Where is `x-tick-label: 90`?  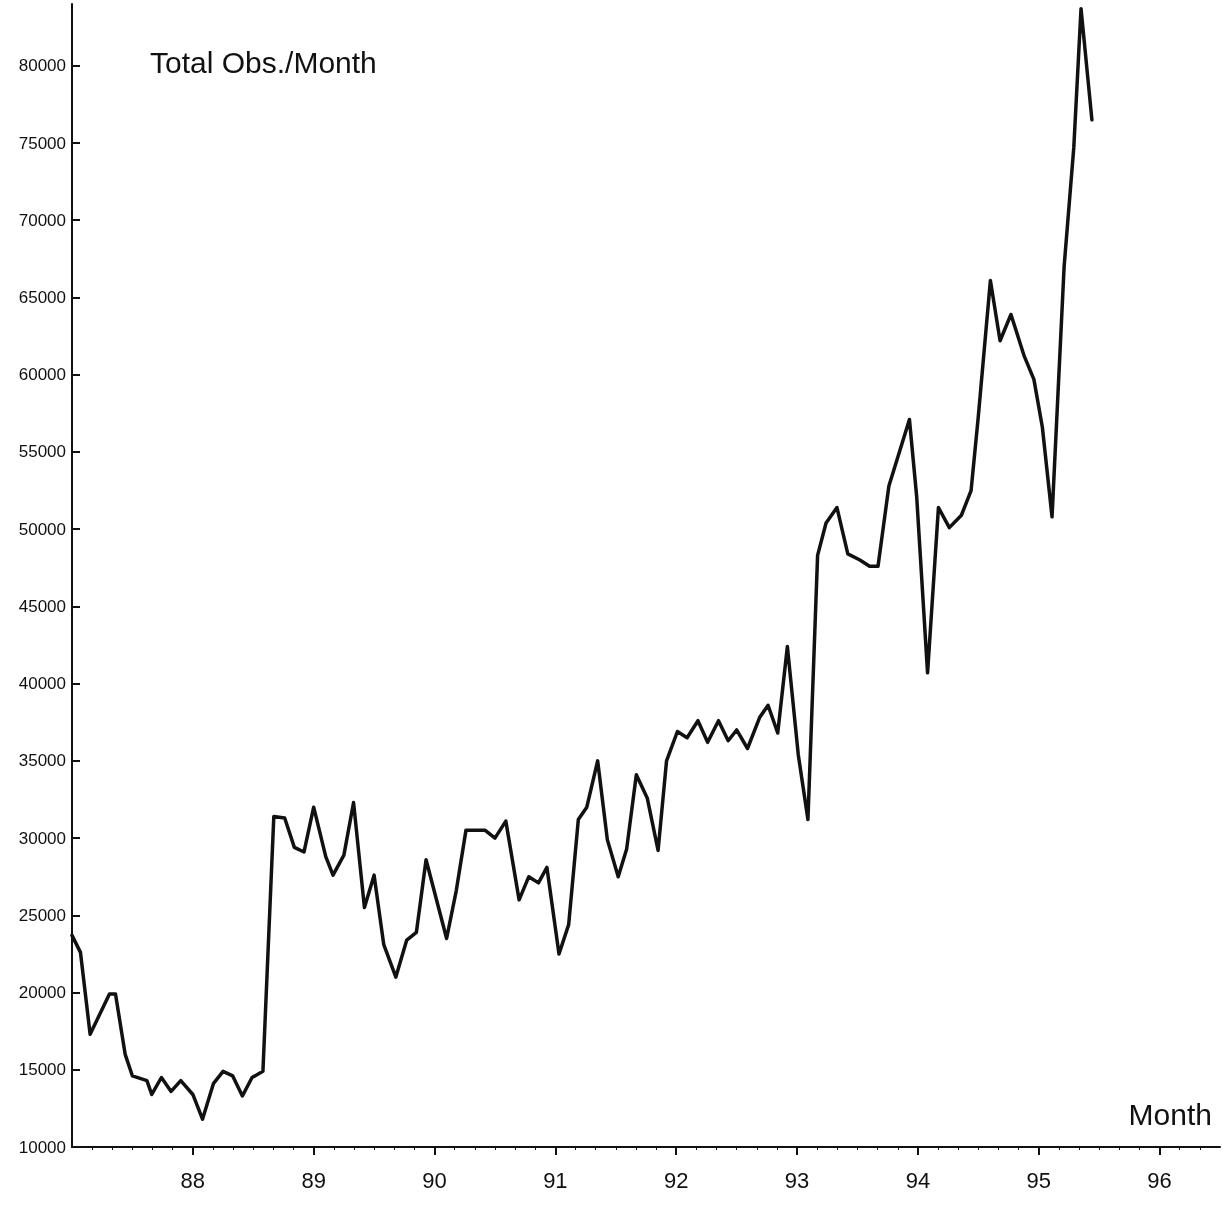 x-tick-label: 90 is located at coordinates (434, 1180).